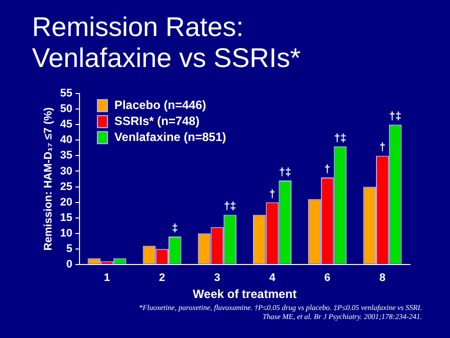 This screenshot has height=338, width=450. I want to click on x-tick-label: 4, so click(272, 278).